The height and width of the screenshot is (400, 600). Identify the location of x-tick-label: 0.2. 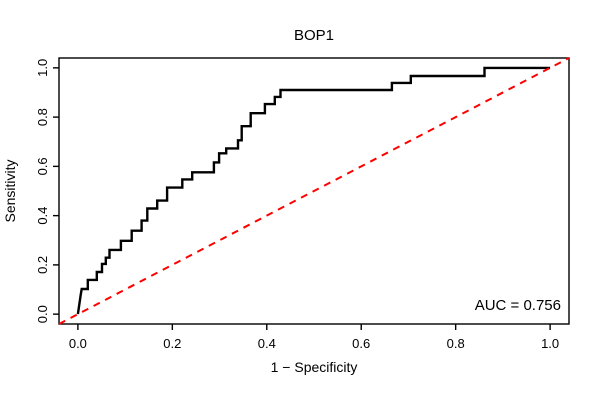
(172, 343).